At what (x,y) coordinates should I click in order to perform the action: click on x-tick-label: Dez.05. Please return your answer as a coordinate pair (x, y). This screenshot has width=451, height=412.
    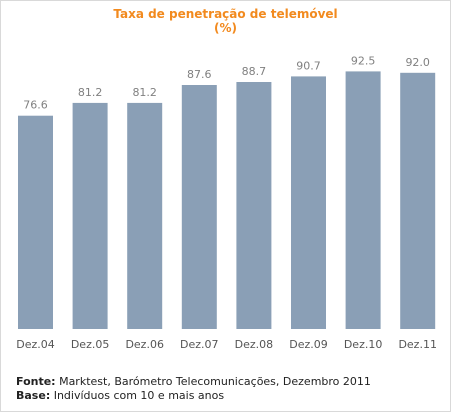
    Looking at the image, I should click on (90, 344).